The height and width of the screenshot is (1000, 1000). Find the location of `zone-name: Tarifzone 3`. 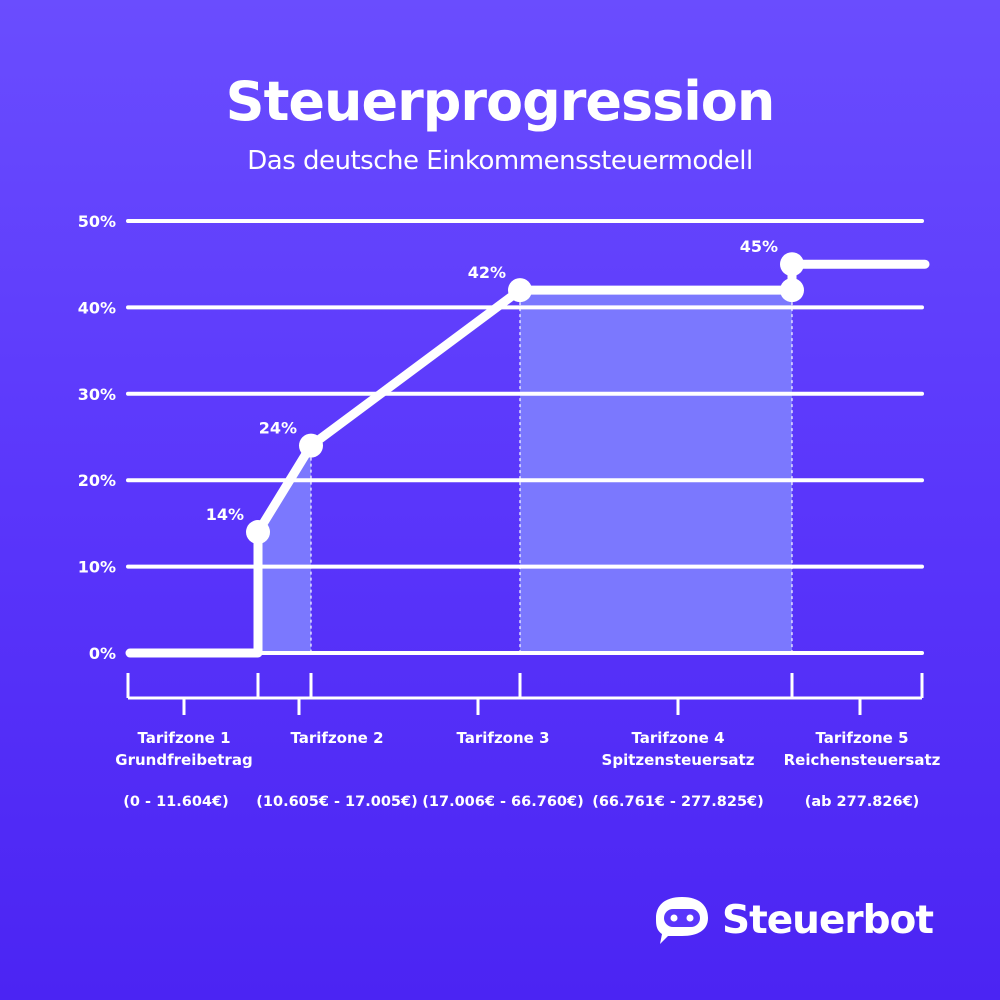

zone-name: Tarifzone 3 is located at coordinates (502, 738).